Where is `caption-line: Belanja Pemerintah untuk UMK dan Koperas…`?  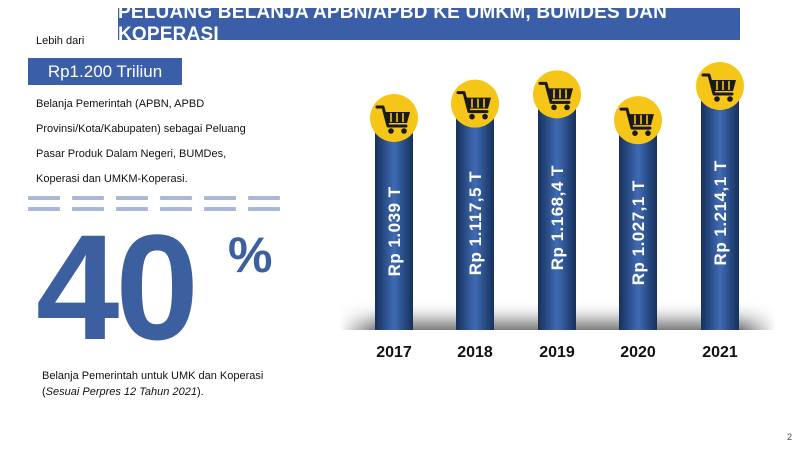
caption-line: Belanja Pemerintah untuk UMK dan Koperas… is located at coordinates (153, 376).